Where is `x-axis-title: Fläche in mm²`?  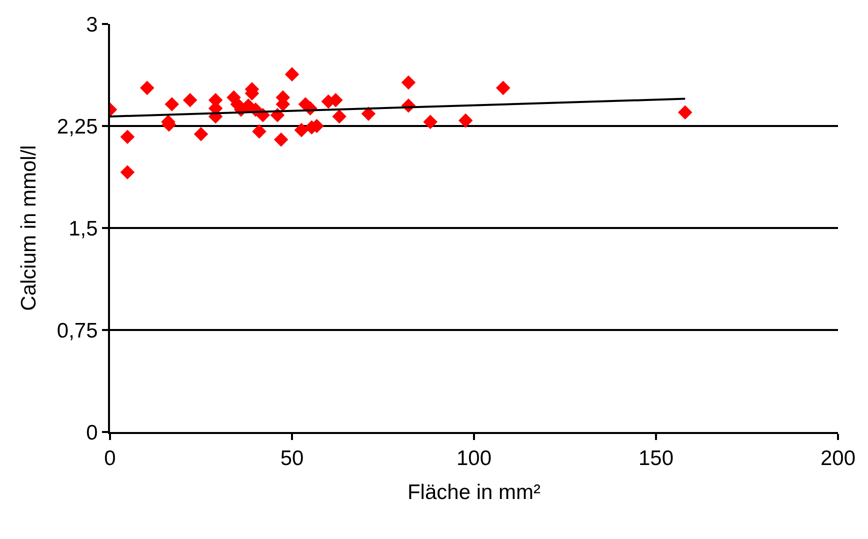
x-axis-title: Fläche in mm² is located at coordinates (474, 492).